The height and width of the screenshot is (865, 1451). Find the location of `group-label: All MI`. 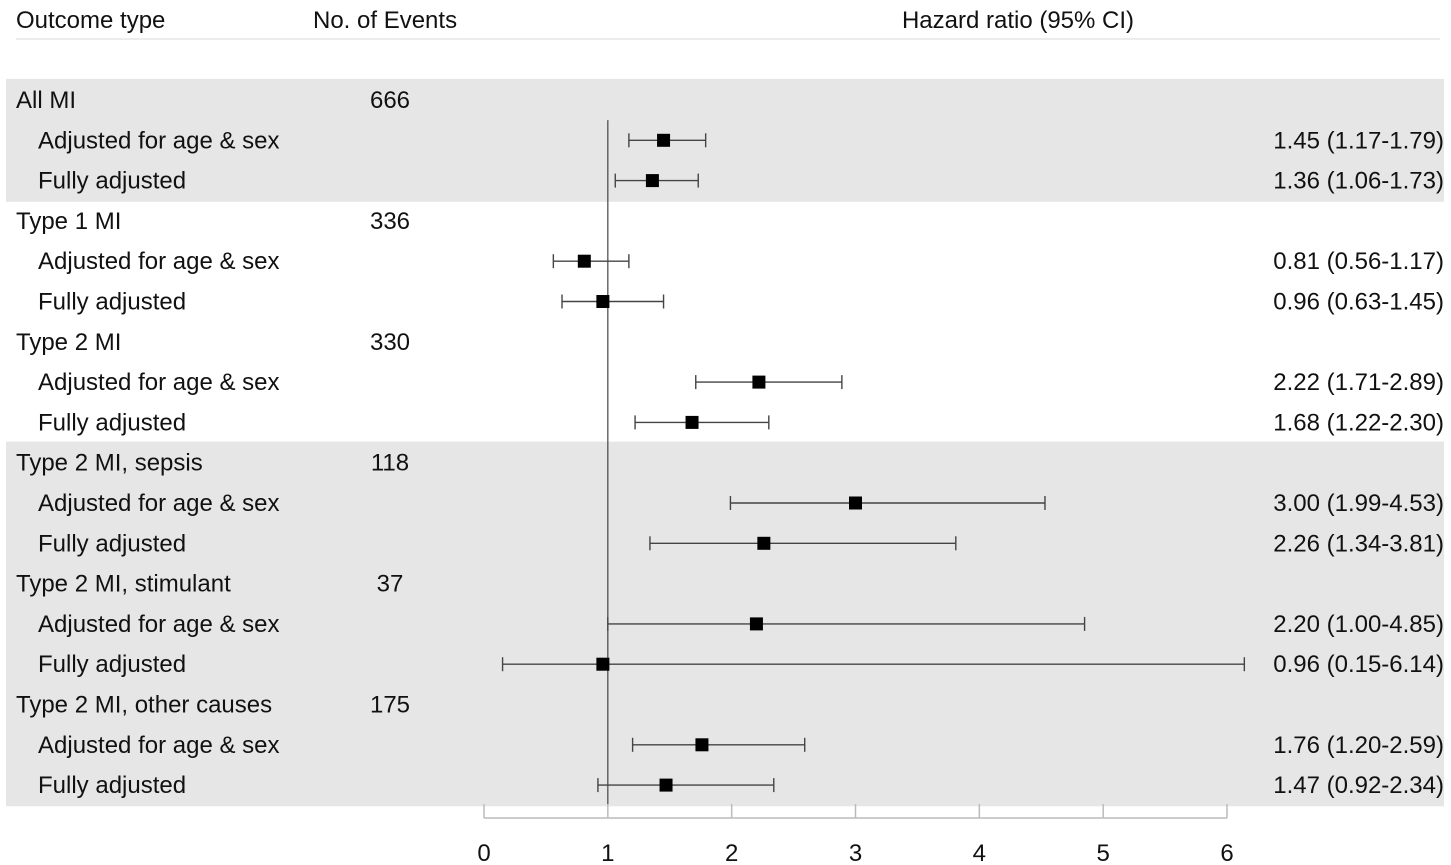

group-label: All MI is located at coordinates (46, 100).